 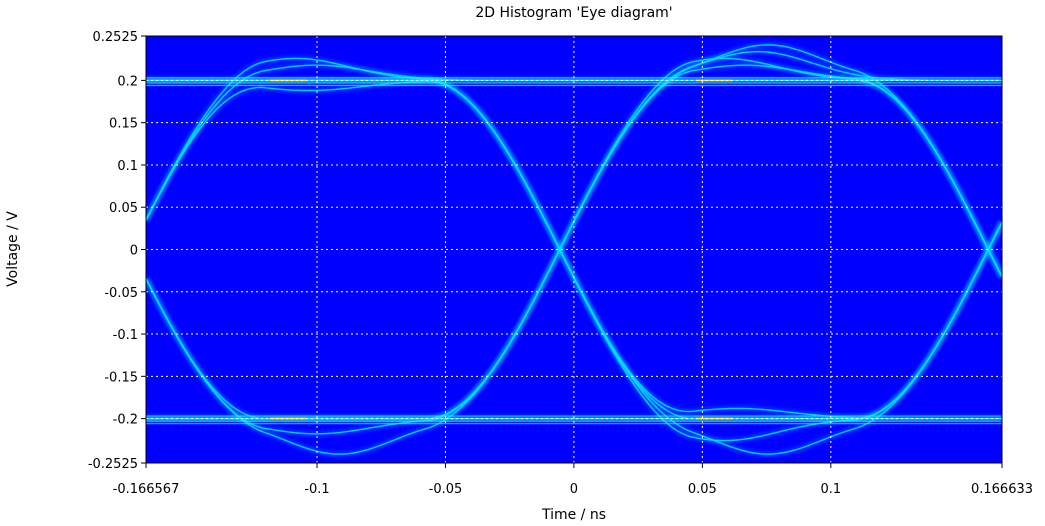 What do you see at coordinates (123, 208) in the screenshot?
I see `y-tick-label: 0.05` at bounding box center [123, 208].